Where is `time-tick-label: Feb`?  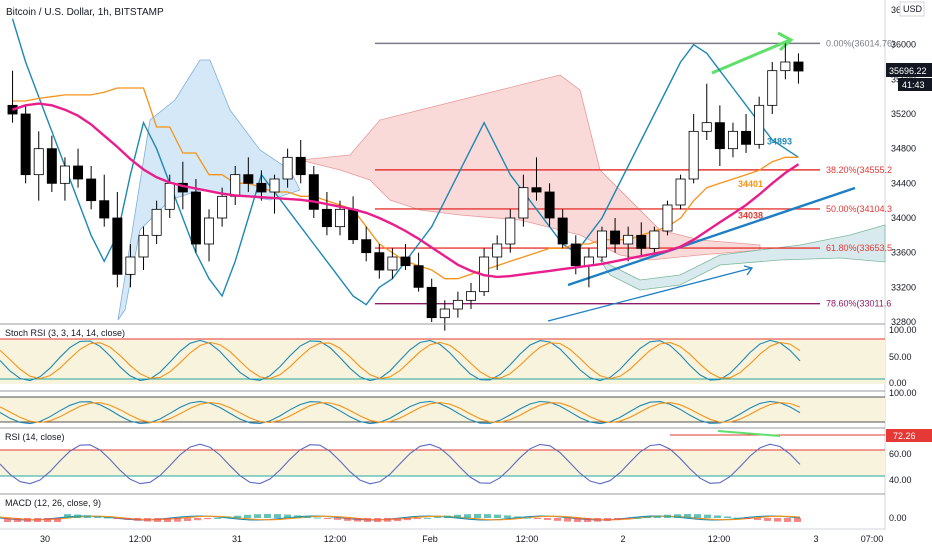
time-tick-label: Feb is located at coordinates (430, 539).